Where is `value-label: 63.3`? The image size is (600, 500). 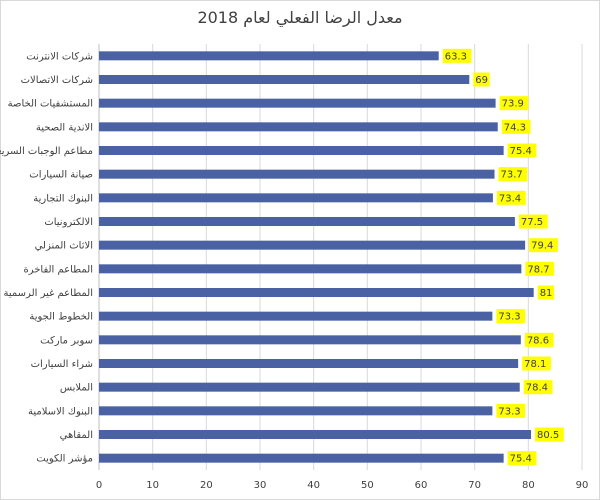
value-label: 63.3 is located at coordinates (456, 56).